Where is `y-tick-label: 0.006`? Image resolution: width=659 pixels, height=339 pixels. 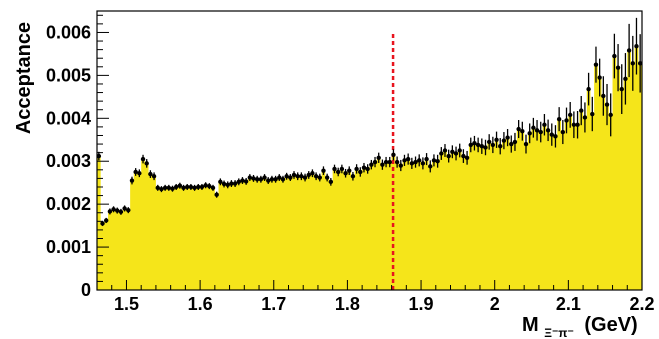
y-tick-label: 0.006 is located at coordinates (68, 32).